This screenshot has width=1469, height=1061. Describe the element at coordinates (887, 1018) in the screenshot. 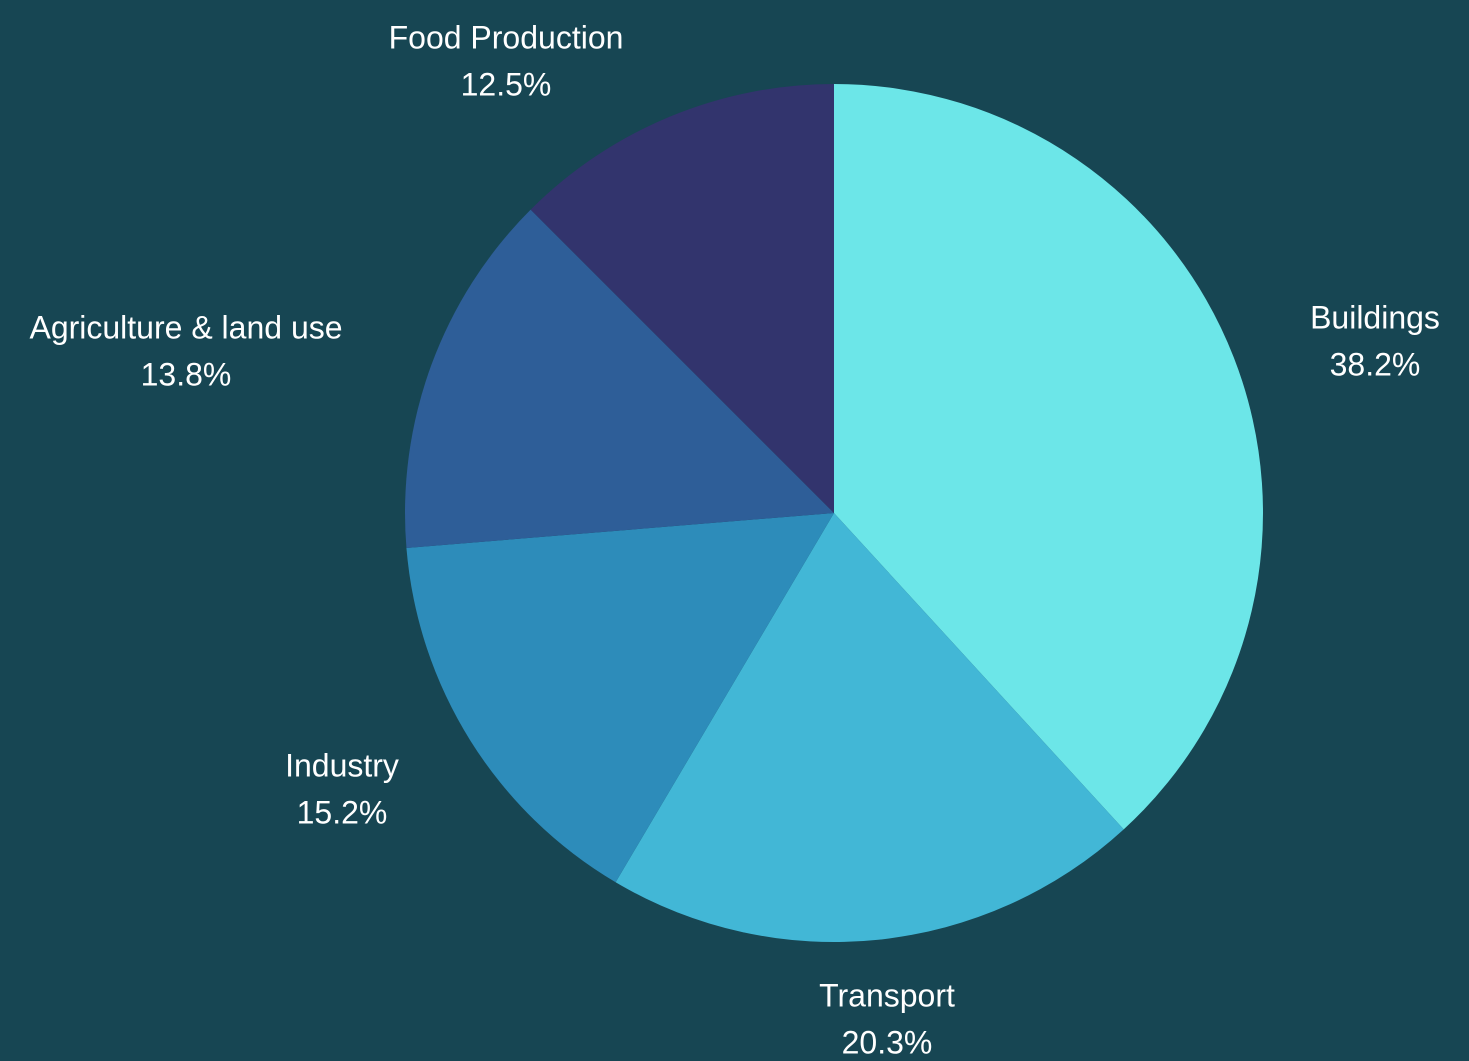

I see `slice-label-transport: Transport 20.3%` at that location.